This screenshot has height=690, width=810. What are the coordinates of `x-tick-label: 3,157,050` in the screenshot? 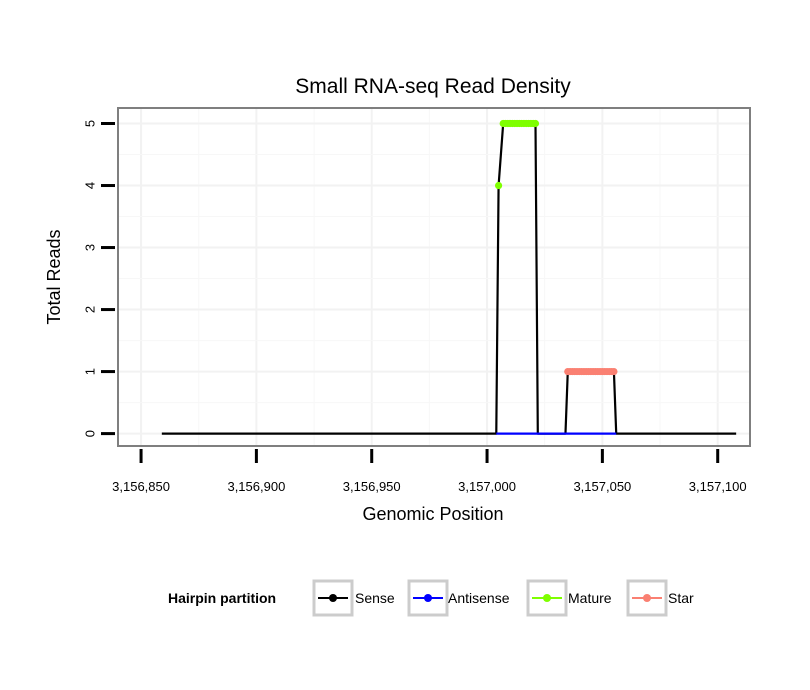 It's located at (602, 486).